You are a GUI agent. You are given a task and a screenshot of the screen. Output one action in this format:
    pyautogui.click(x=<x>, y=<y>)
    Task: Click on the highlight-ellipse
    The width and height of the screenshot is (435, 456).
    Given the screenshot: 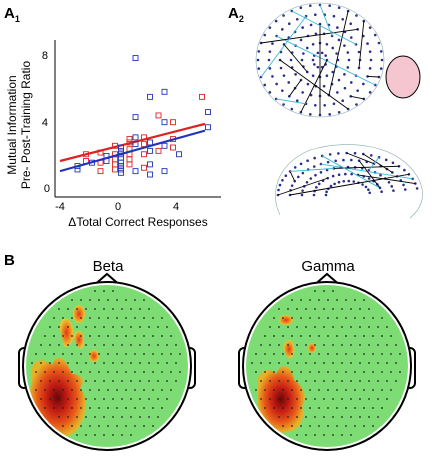 What is the action you would take?
    pyautogui.click(x=403, y=77)
    